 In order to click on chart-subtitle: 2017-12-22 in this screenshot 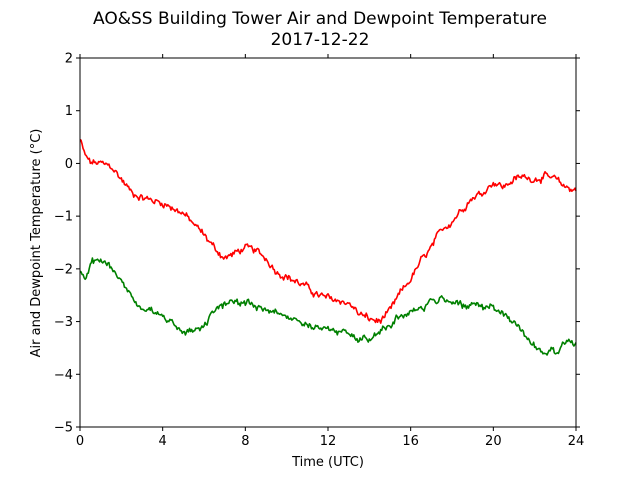, I will do `click(320, 40)`.